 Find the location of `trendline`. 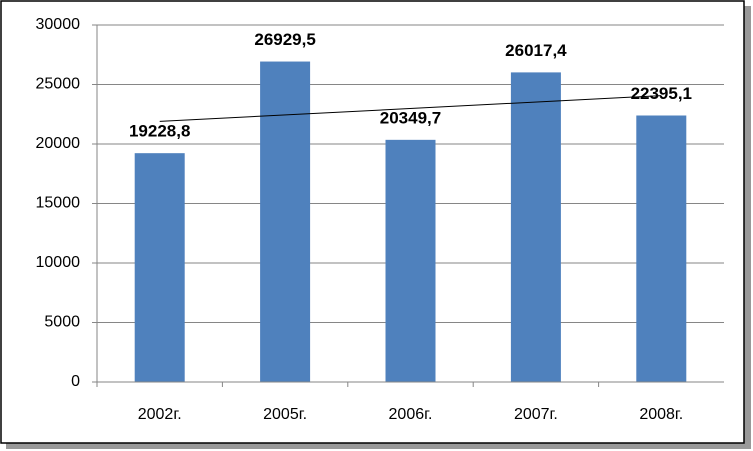

trendline is located at coordinates (410, 108).